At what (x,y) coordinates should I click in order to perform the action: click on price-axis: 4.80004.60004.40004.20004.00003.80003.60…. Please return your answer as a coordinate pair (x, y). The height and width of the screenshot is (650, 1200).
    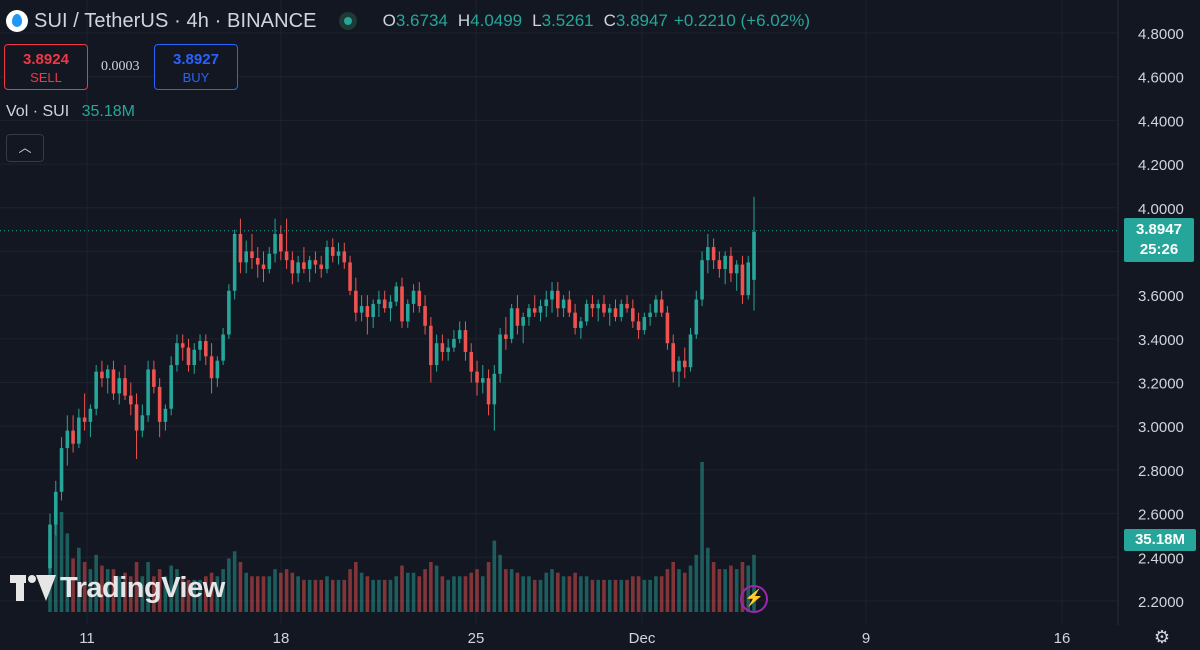
    Looking at the image, I should click on (1161, 318).